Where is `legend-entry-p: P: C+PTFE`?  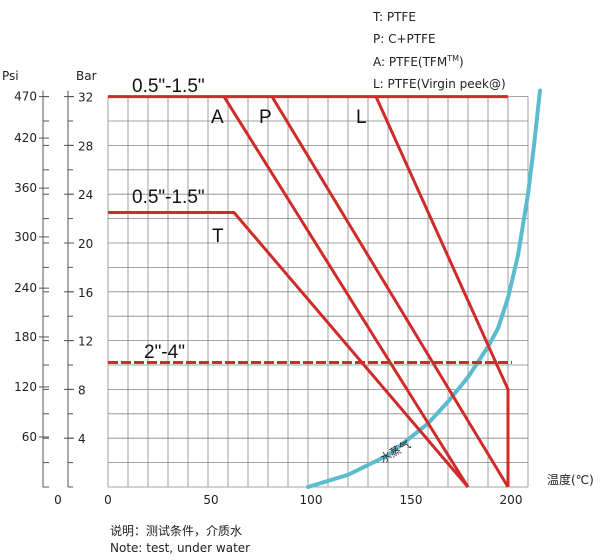 legend-entry-p: P: C+PTFE is located at coordinates (404, 39).